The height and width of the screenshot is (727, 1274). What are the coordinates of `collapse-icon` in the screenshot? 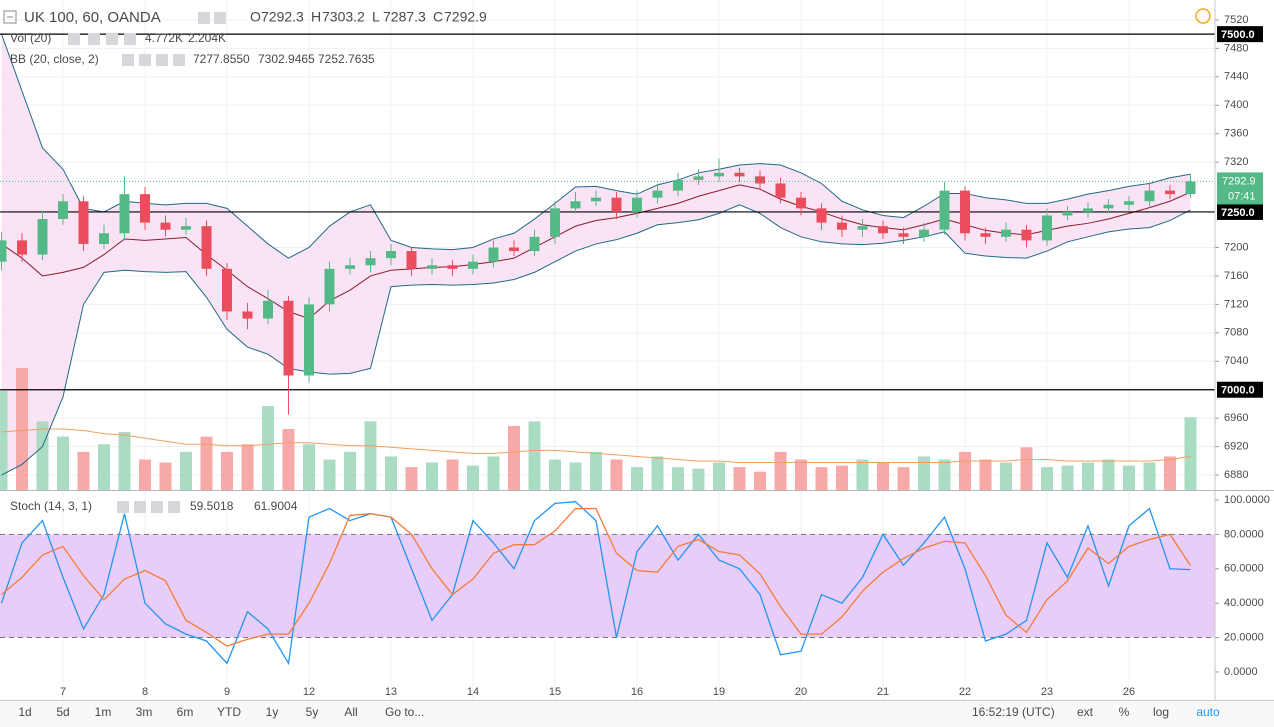 It's located at (10, 17).